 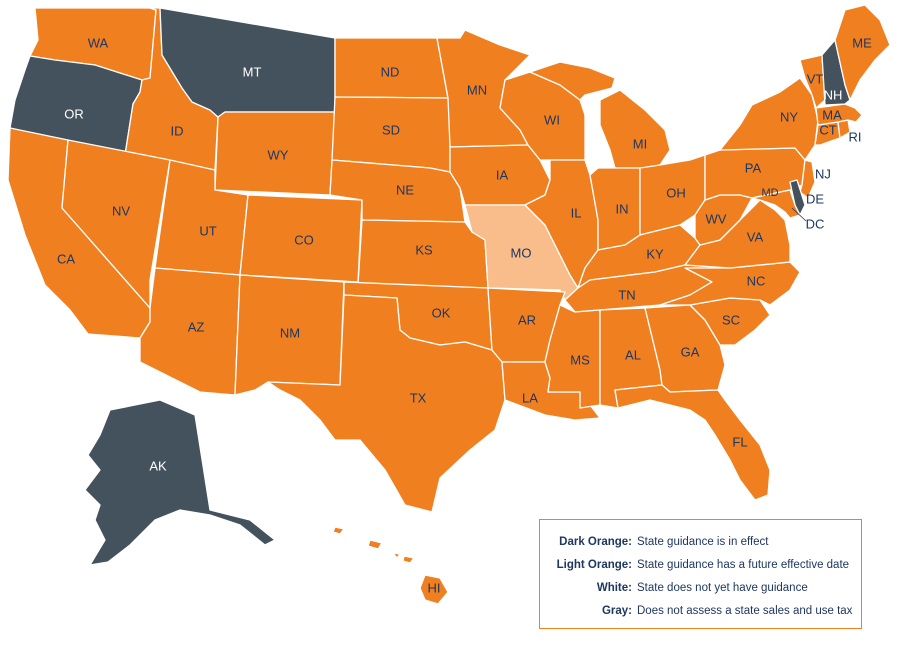 I want to click on label-vt: VT, so click(x=815, y=78).